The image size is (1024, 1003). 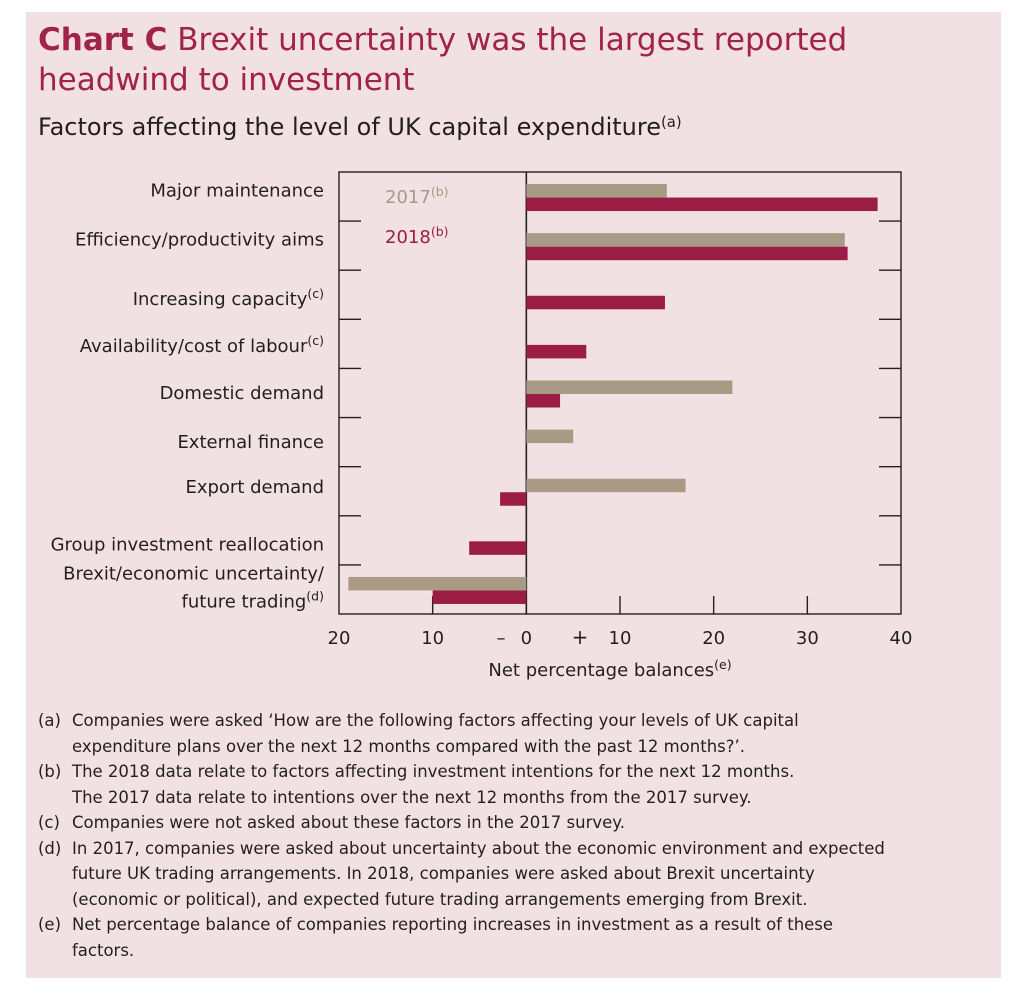 I want to click on legend-2018: 2018(b), so click(x=417, y=236).